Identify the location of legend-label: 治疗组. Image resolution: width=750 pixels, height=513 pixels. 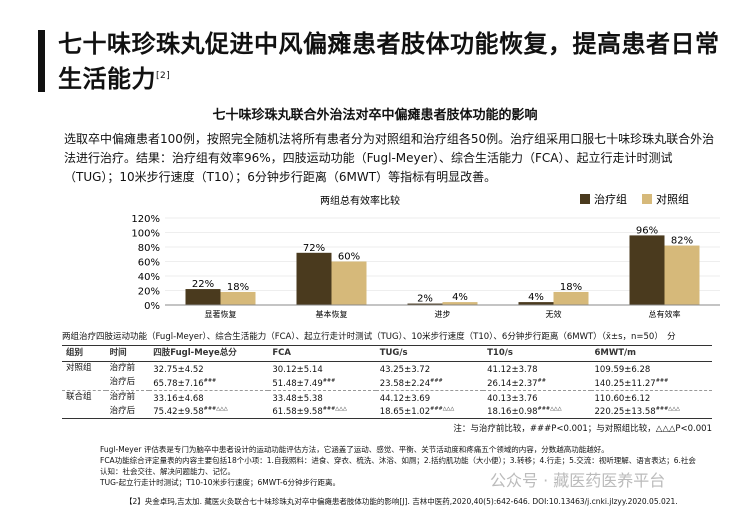
(610, 199).